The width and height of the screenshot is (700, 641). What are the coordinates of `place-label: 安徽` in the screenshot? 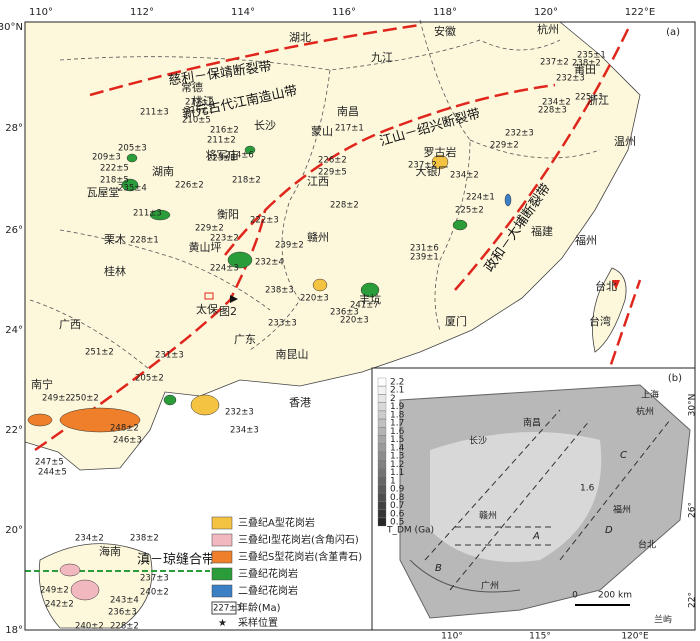 It's located at (445, 31).